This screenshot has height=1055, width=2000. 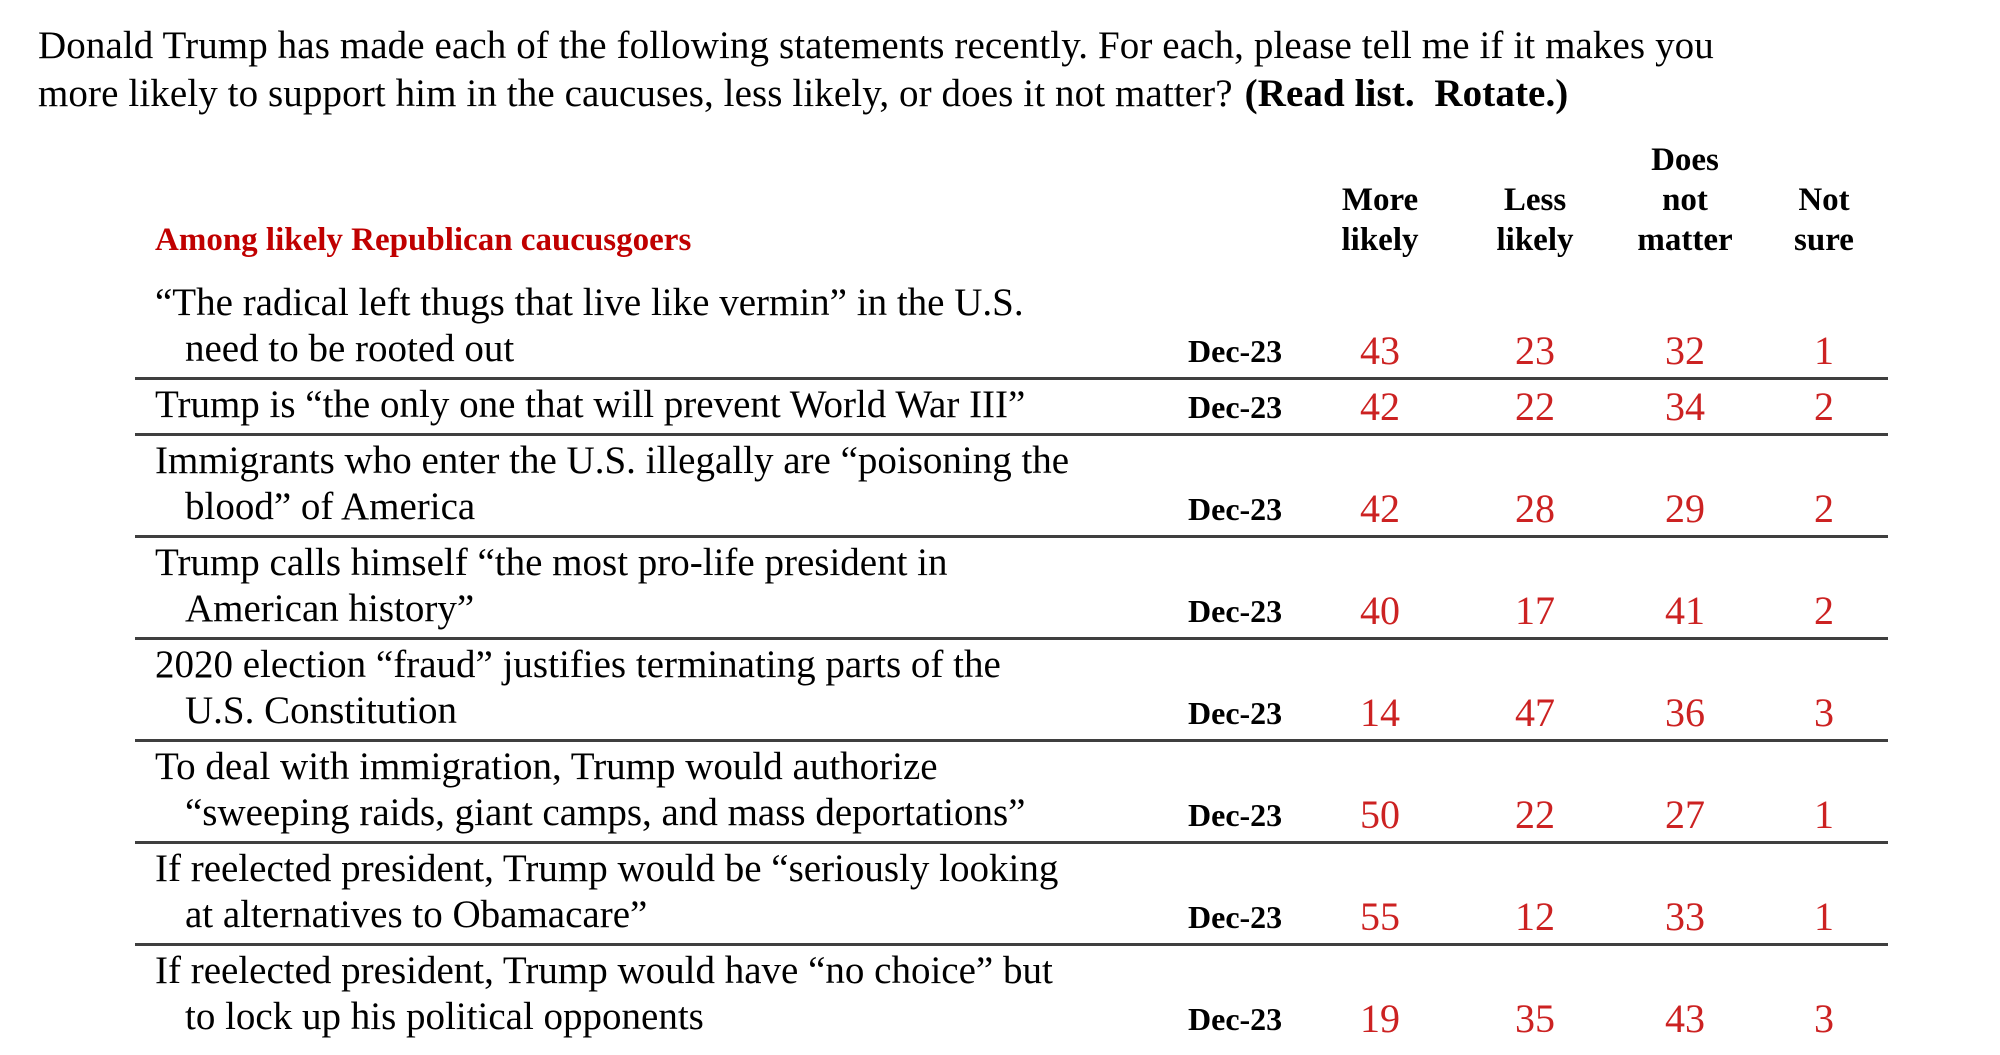 I want to click on value-more-likely: 40, so click(x=1380, y=610).